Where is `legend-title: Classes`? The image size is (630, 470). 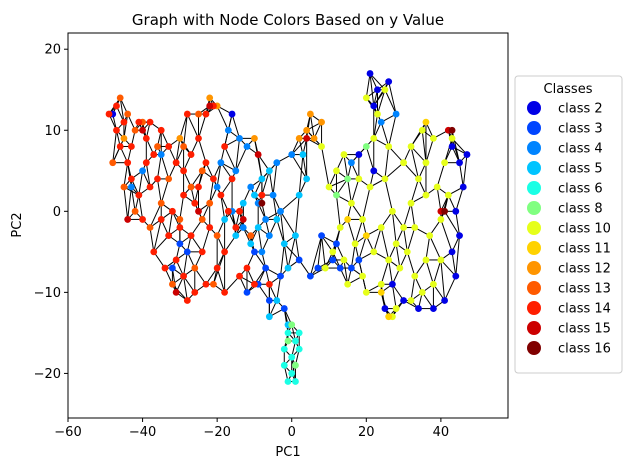
legend-title: Classes is located at coordinates (568, 89).